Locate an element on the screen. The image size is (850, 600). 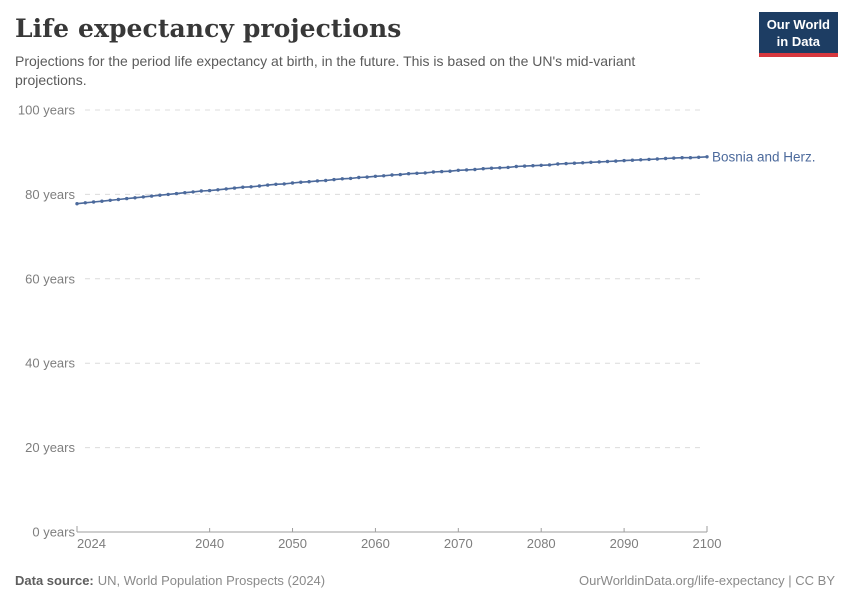
x-tick-label: 2090 is located at coordinates (624, 543).